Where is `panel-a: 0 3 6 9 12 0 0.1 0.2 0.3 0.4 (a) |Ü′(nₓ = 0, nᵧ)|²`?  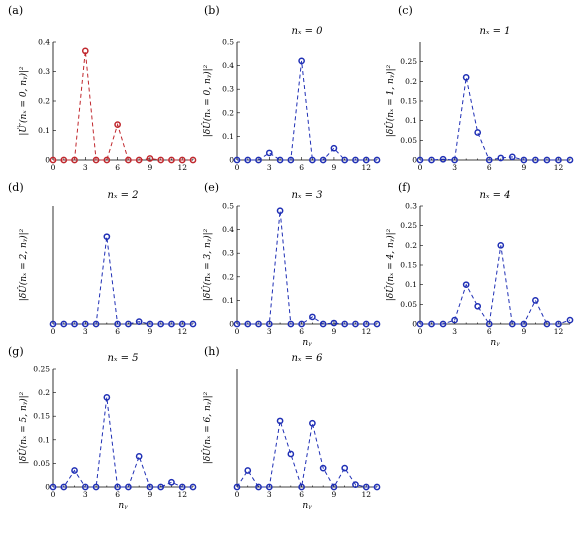
panel-a: 0 3 6 9 12 0 0.1 0.2 0.3 0.4 (a) |Ü′(nₓ = 0, nᵧ)|² is located at coordinates (102, 88).